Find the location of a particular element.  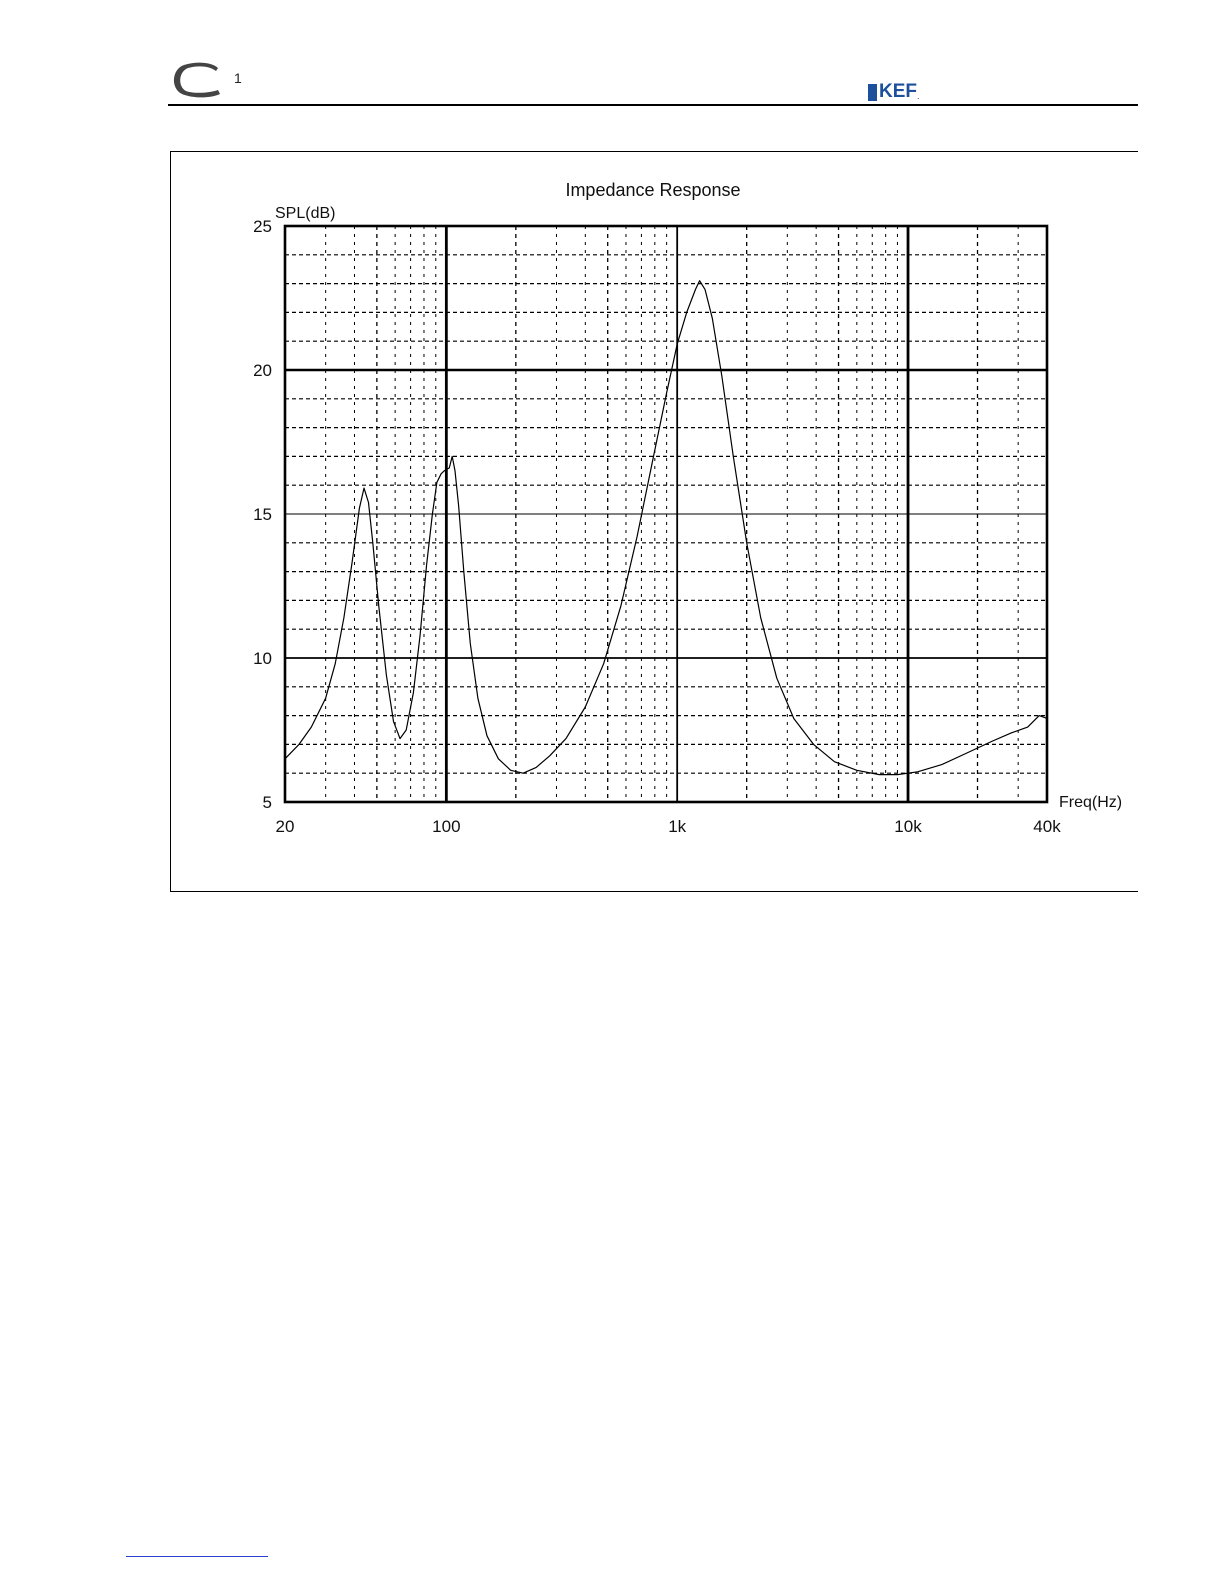

chart-title: Impedance Response is located at coordinates (652, 190).